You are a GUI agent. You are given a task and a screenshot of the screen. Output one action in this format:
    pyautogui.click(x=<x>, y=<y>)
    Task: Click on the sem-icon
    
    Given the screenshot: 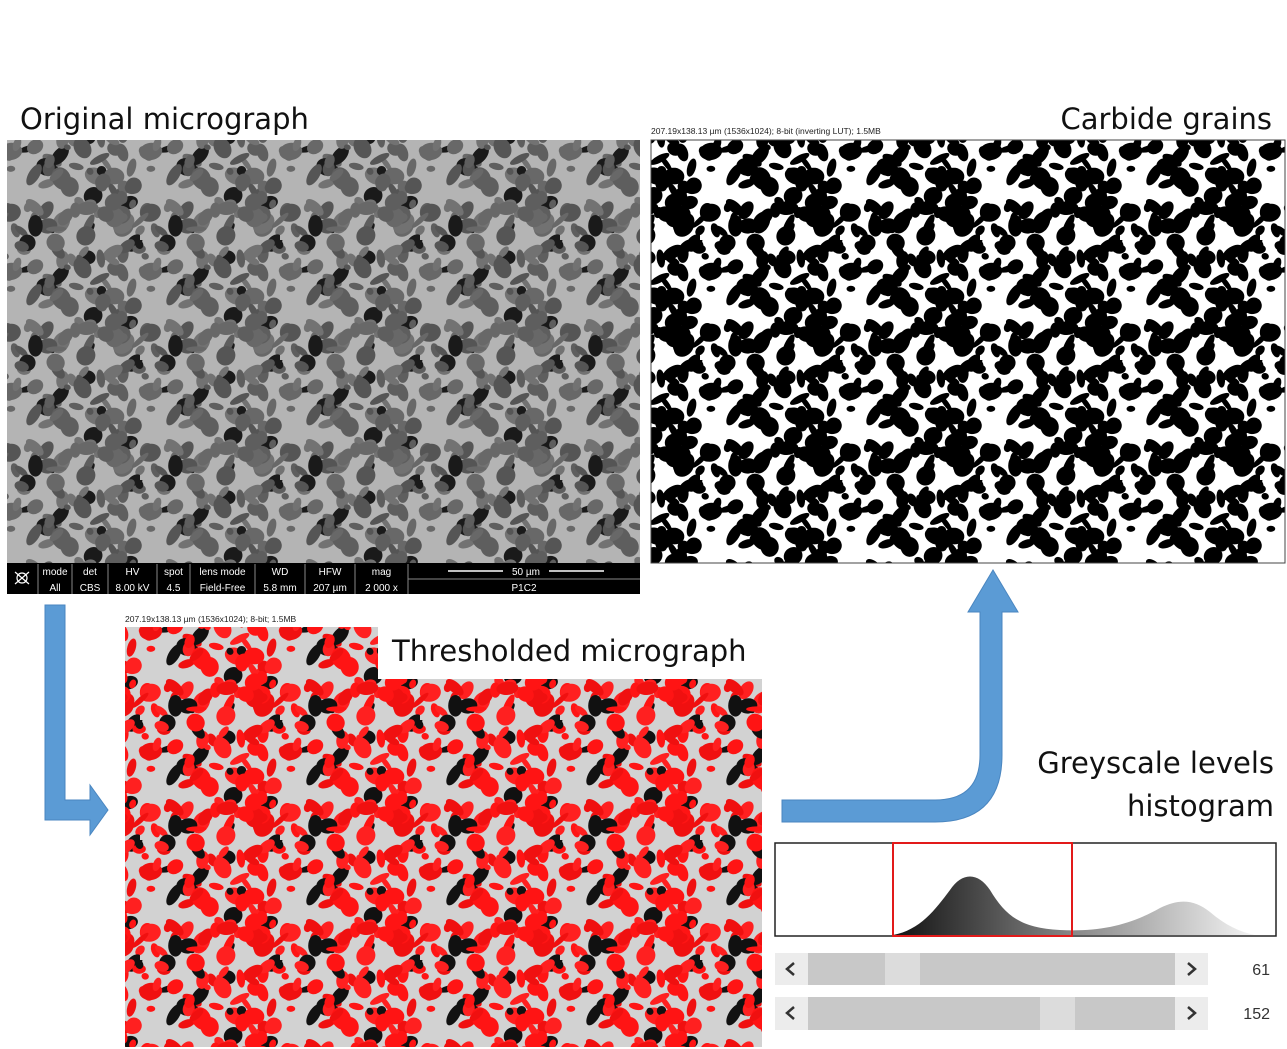 What is the action you would take?
    pyautogui.click(x=22, y=578)
    